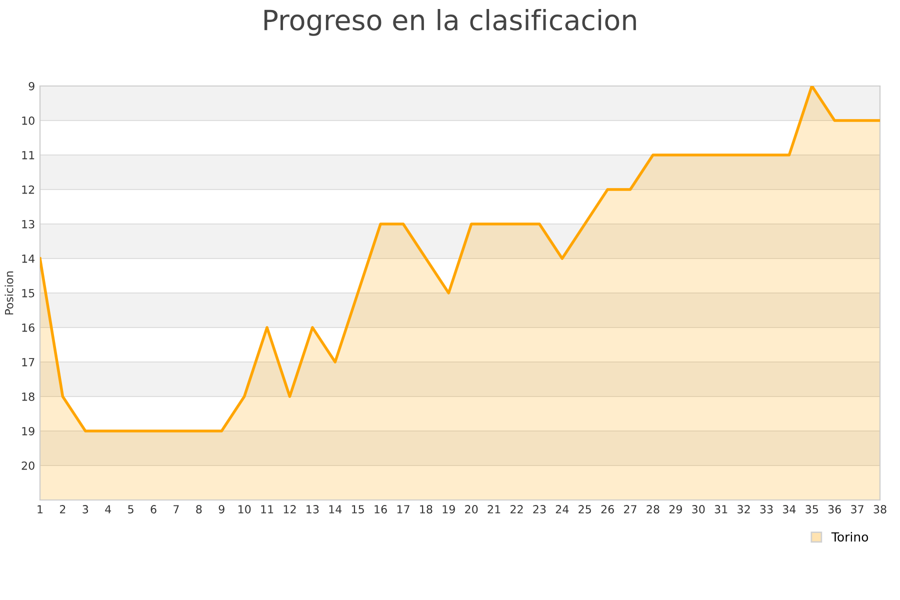 The height and width of the screenshot is (600, 900). I want to click on y-tick-label: 11, so click(28, 155).